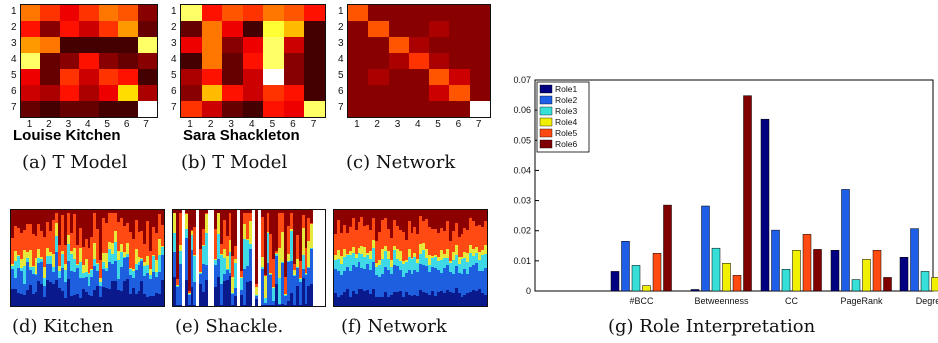 Image resolution: width=938 pixels, height=343 pixels. Describe the element at coordinates (522, 261) in the screenshot. I see `y-tick-label: 0.01` at that location.